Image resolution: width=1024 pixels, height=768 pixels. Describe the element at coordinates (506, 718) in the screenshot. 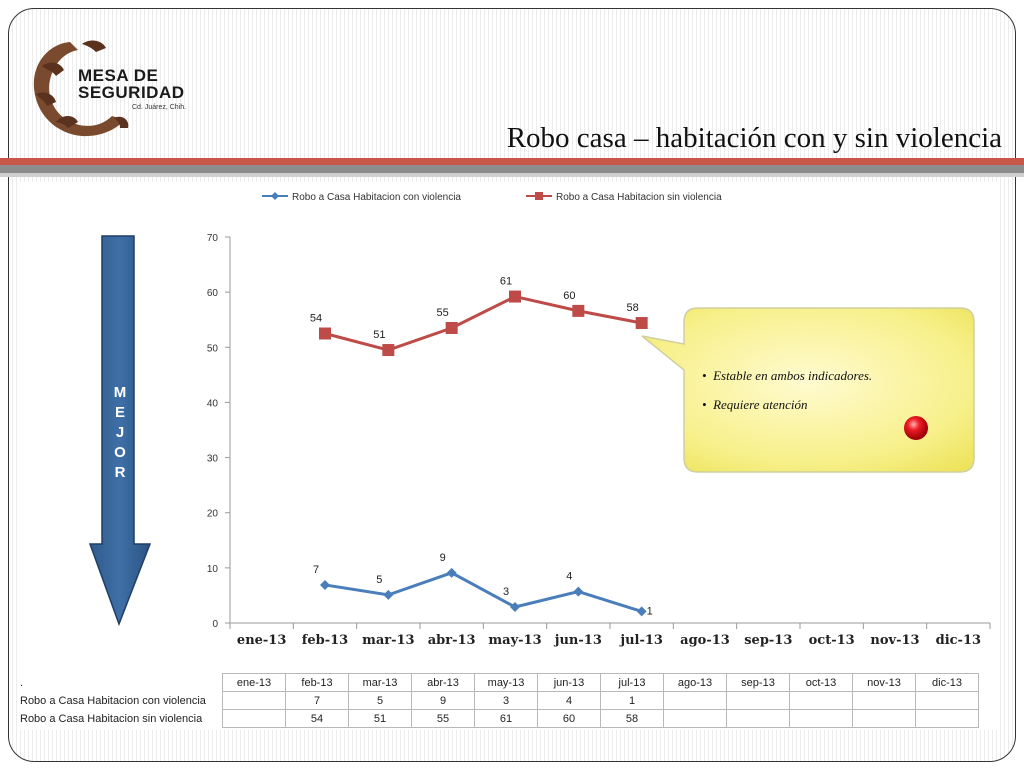

I see `table-cell: 61` at that location.